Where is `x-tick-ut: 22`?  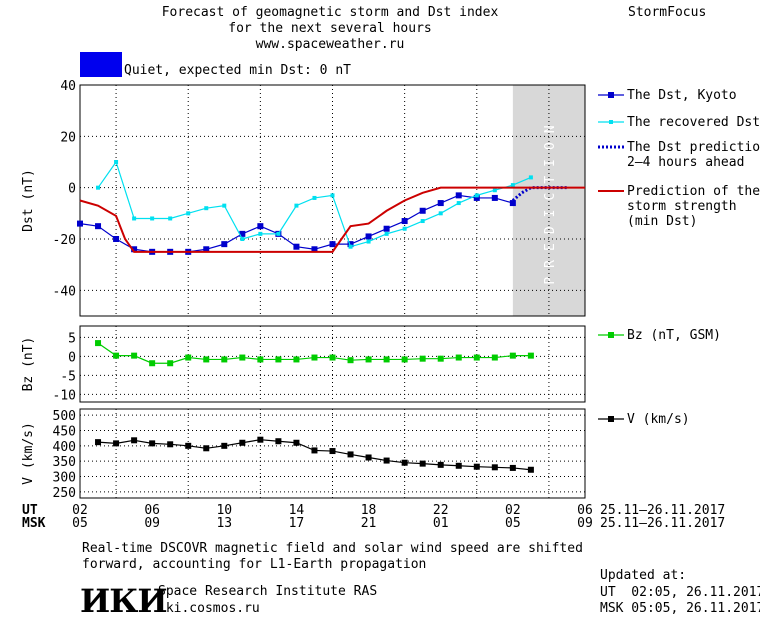 x-tick-ut: 22 is located at coordinates (440, 510).